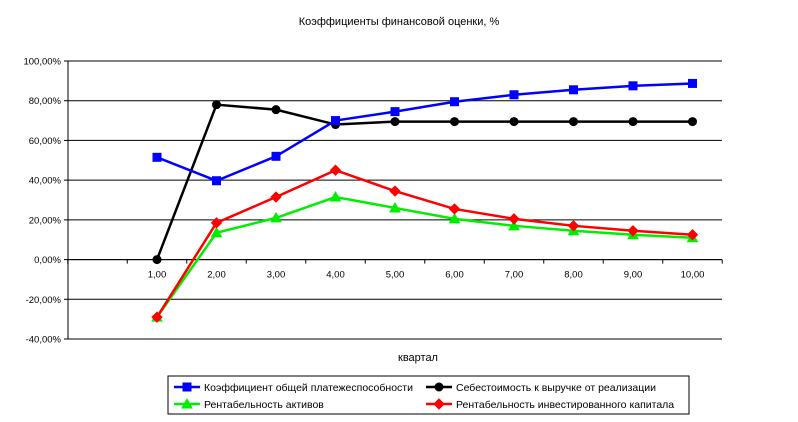 The width and height of the screenshot is (798, 422). I want to click on legend-box, so click(428, 395).